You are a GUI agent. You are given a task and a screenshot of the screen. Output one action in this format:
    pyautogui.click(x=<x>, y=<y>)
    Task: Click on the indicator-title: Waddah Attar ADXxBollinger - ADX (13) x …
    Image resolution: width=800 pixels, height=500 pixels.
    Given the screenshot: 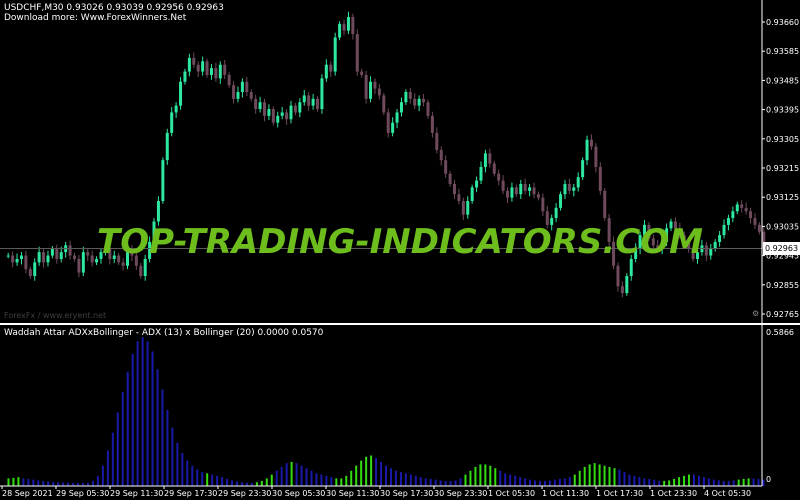 What is the action you would take?
    pyautogui.click(x=164, y=333)
    